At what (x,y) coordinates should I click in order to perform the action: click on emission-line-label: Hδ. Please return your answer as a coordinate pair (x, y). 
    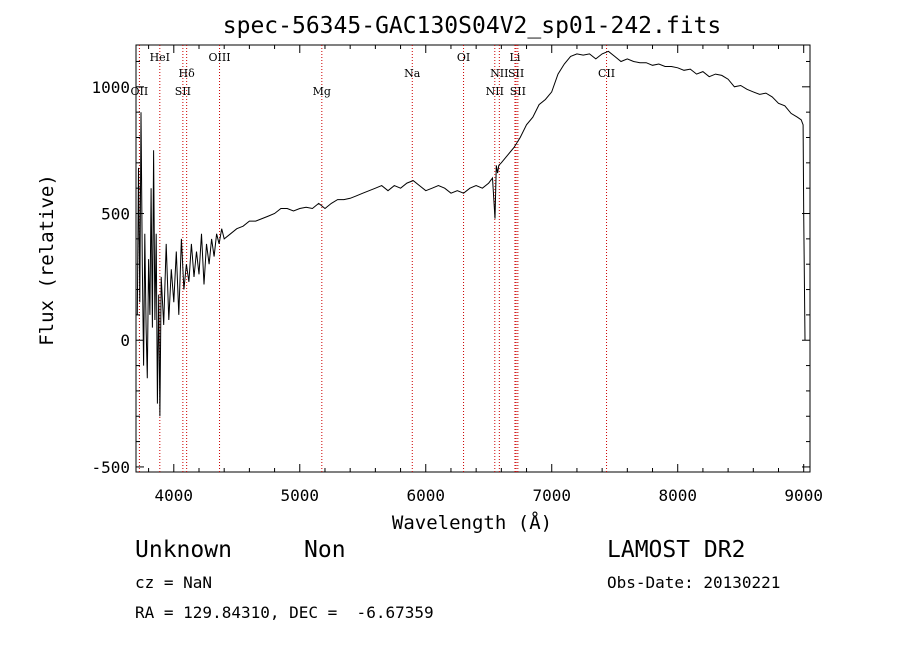
    Looking at the image, I should click on (187, 73).